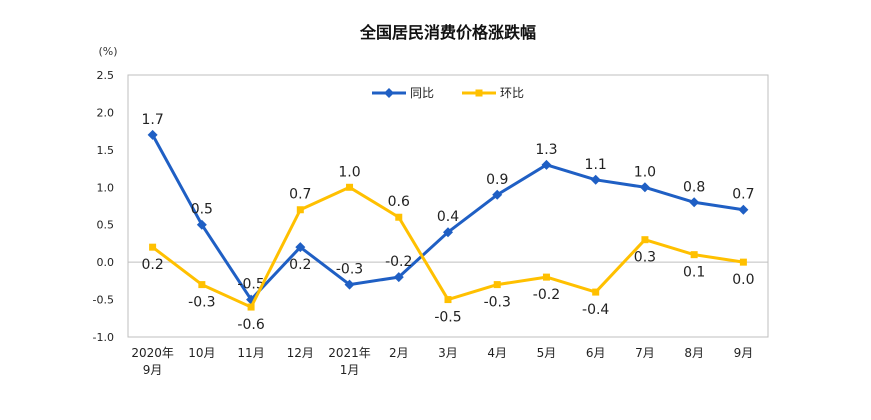  Describe the element at coordinates (694, 353) in the screenshot. I see `x-tick-label: 8月` at that location.